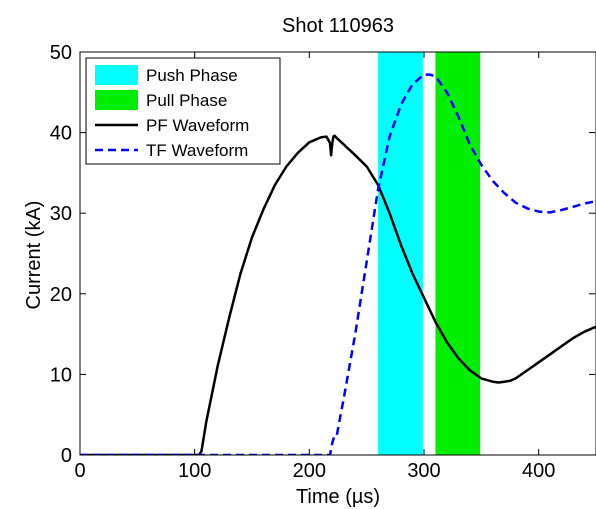  What do you see at coordinates (423, 471) in the screenshot?
I see `x-tick-label: 300` at bounding box center [423, 471].